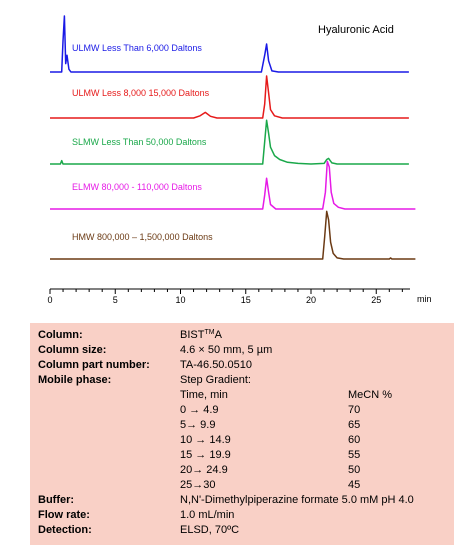 This screenshot has width=474, height=548. What do you see at coordinates (56, 500) in the screenshot?
I see `buffer-label: Buffer:` at bounding box center [56, 500].